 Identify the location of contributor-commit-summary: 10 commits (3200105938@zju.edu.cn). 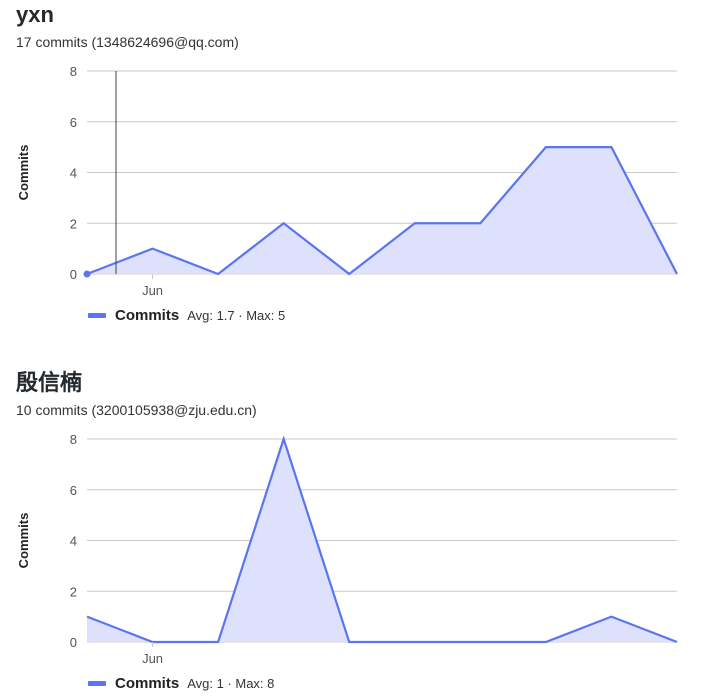
(136, 410).